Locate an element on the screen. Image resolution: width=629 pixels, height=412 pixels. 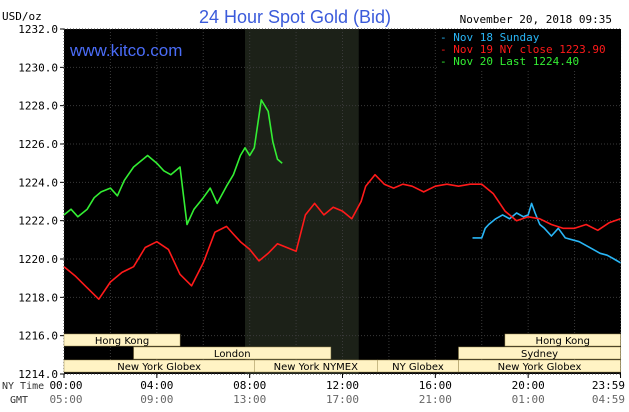
ny-time-label: NY Time is located at coordinates (23, 386).